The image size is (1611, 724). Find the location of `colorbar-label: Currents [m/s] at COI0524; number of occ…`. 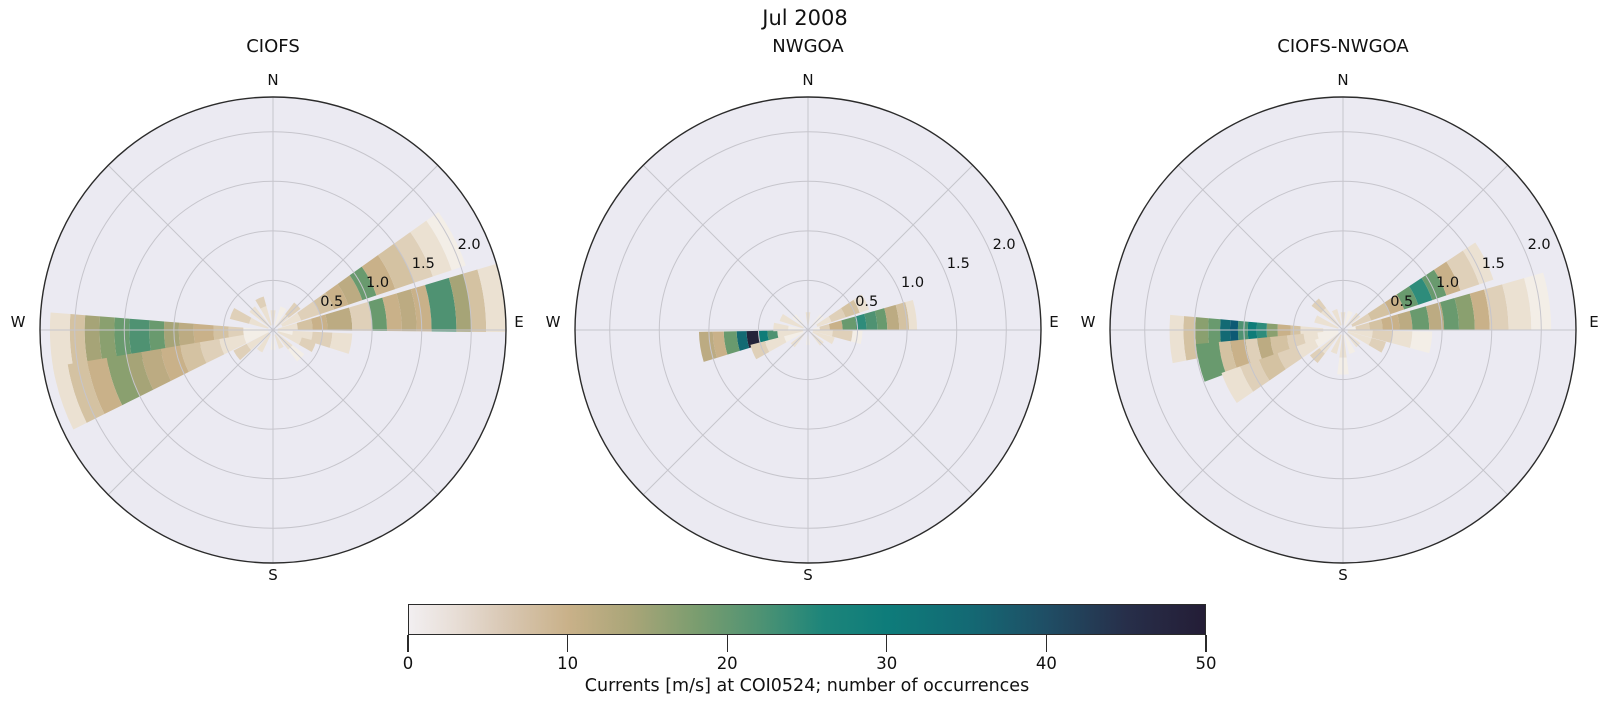

colorbar-label: Currents [m/s] at COI0524; number of occ… is located at coordinates (807, 686).